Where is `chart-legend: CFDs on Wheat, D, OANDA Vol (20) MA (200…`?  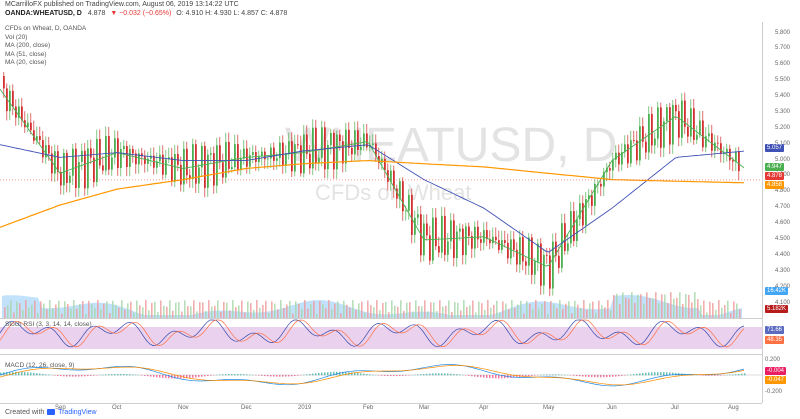 chart-legend: CFDs on Wheat, D, OANDA Vol (20) MA (200… is located at coordinates (45, 46).